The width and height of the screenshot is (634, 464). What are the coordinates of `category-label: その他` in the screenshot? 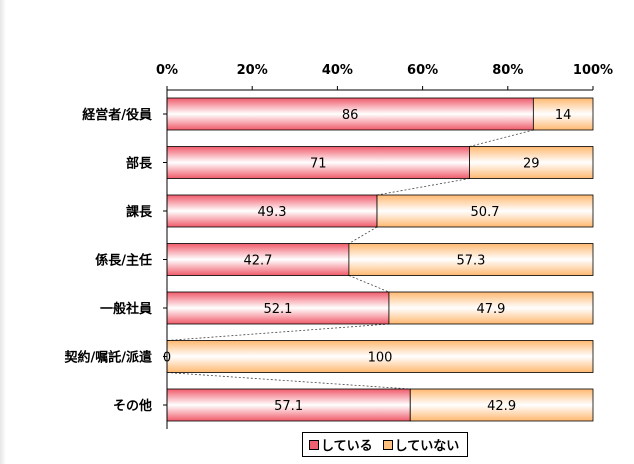 It's located at (132, 406).